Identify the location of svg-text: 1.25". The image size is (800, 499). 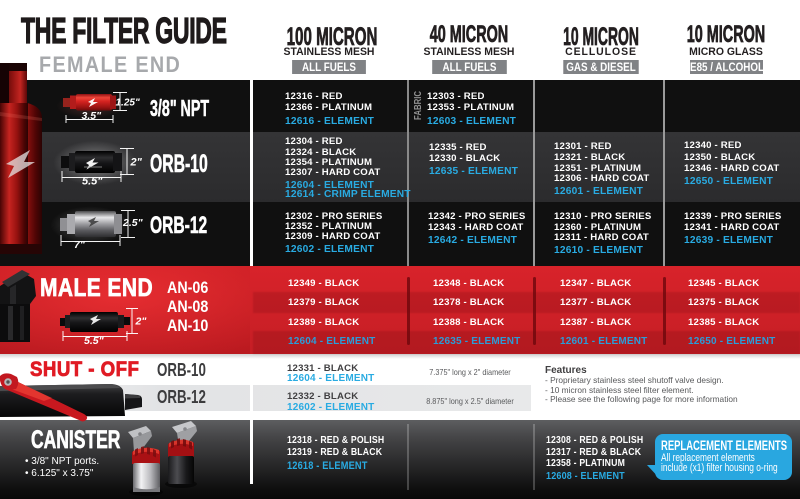
(128, 103).